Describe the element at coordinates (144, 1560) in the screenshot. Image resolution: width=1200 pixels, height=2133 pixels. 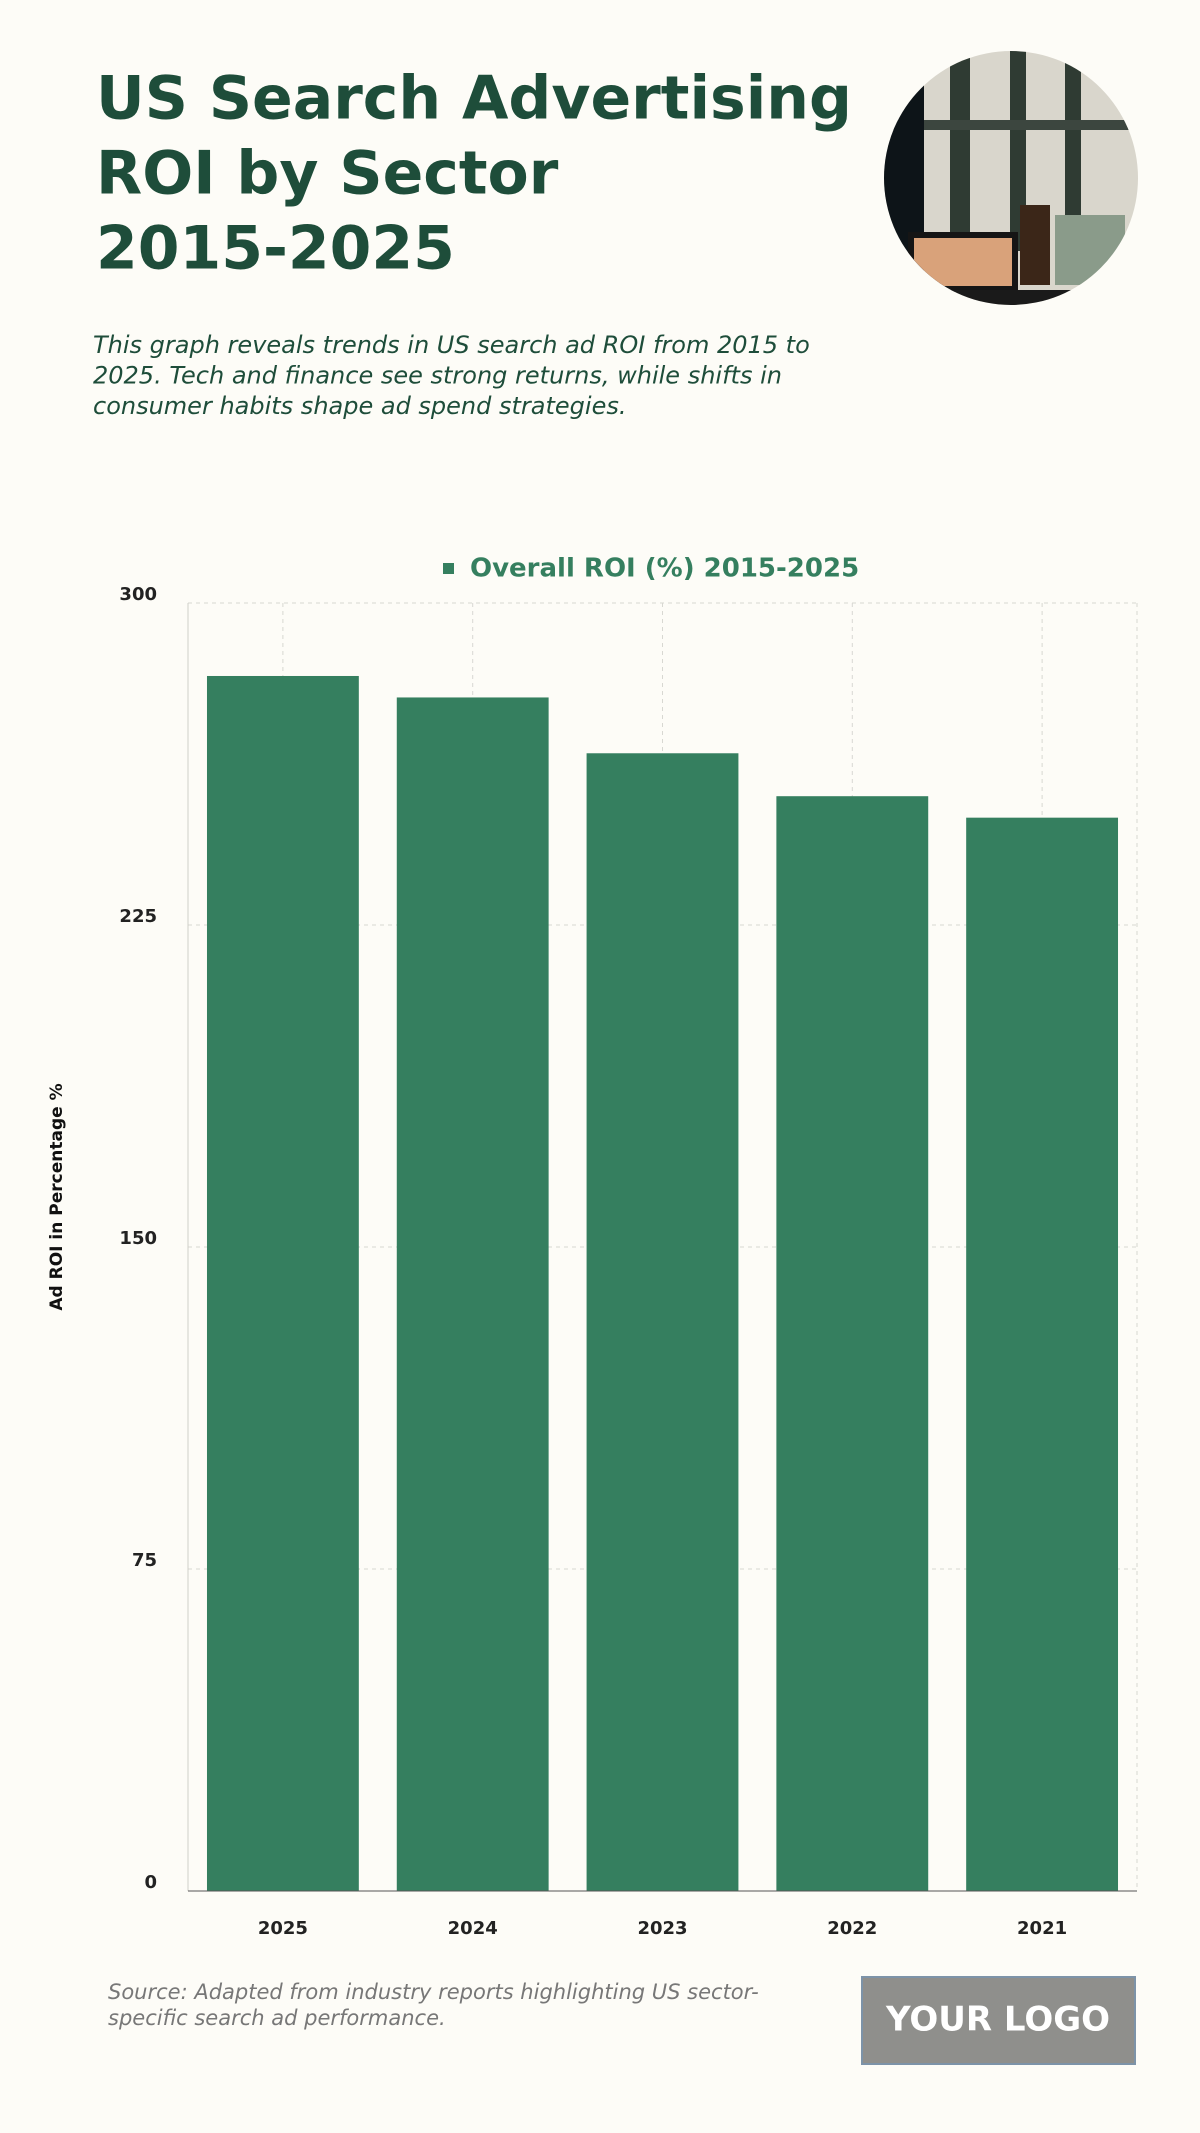
I see `y-tick-label: 75` at that location.